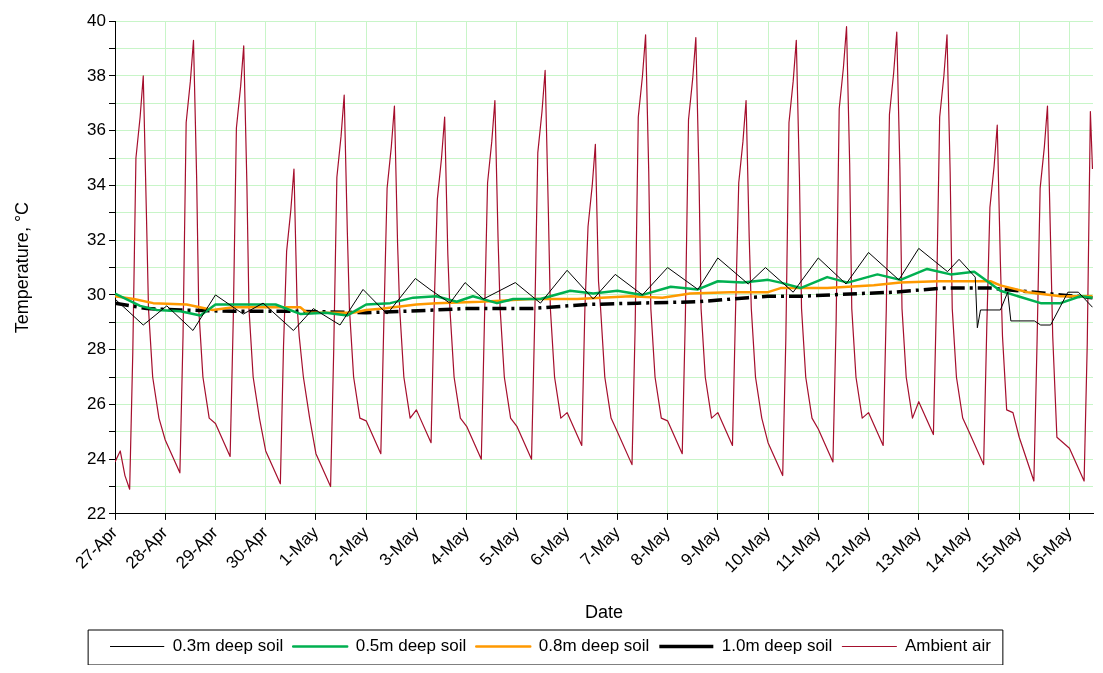 Image resolution: width=1103 pixels, height=673 pixels. I want to click on legend-label: Ambient air, so click(948, 646).